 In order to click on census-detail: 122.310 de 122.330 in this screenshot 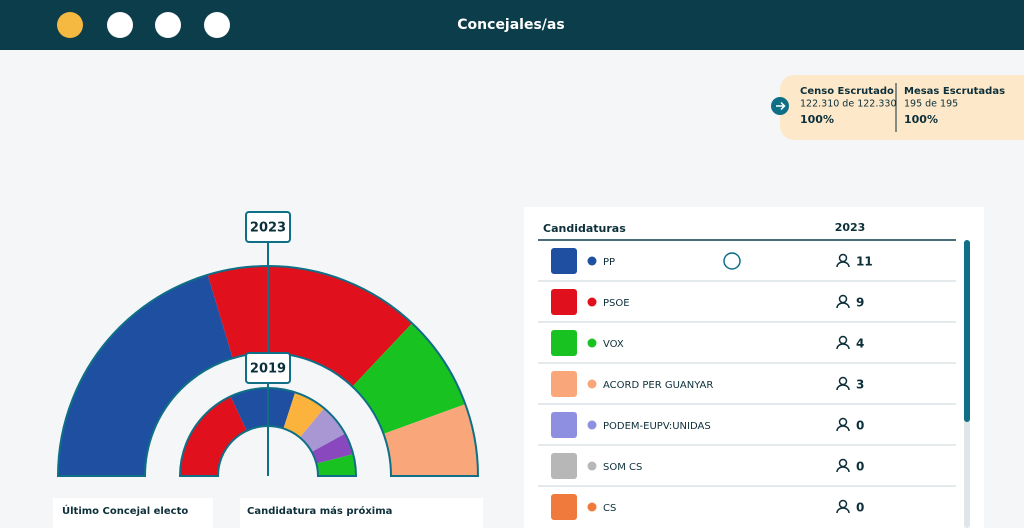, I will do `click(848, 104)`.